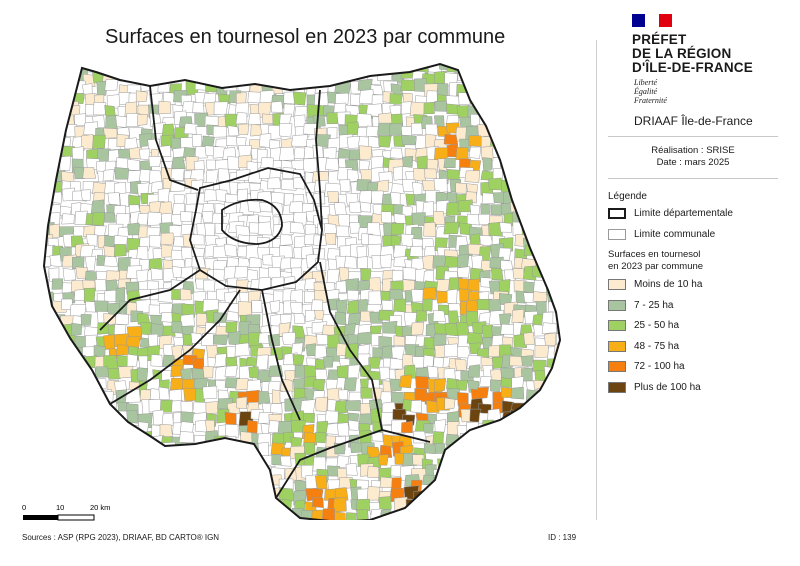  I want to click on separator, so click(693, 178).